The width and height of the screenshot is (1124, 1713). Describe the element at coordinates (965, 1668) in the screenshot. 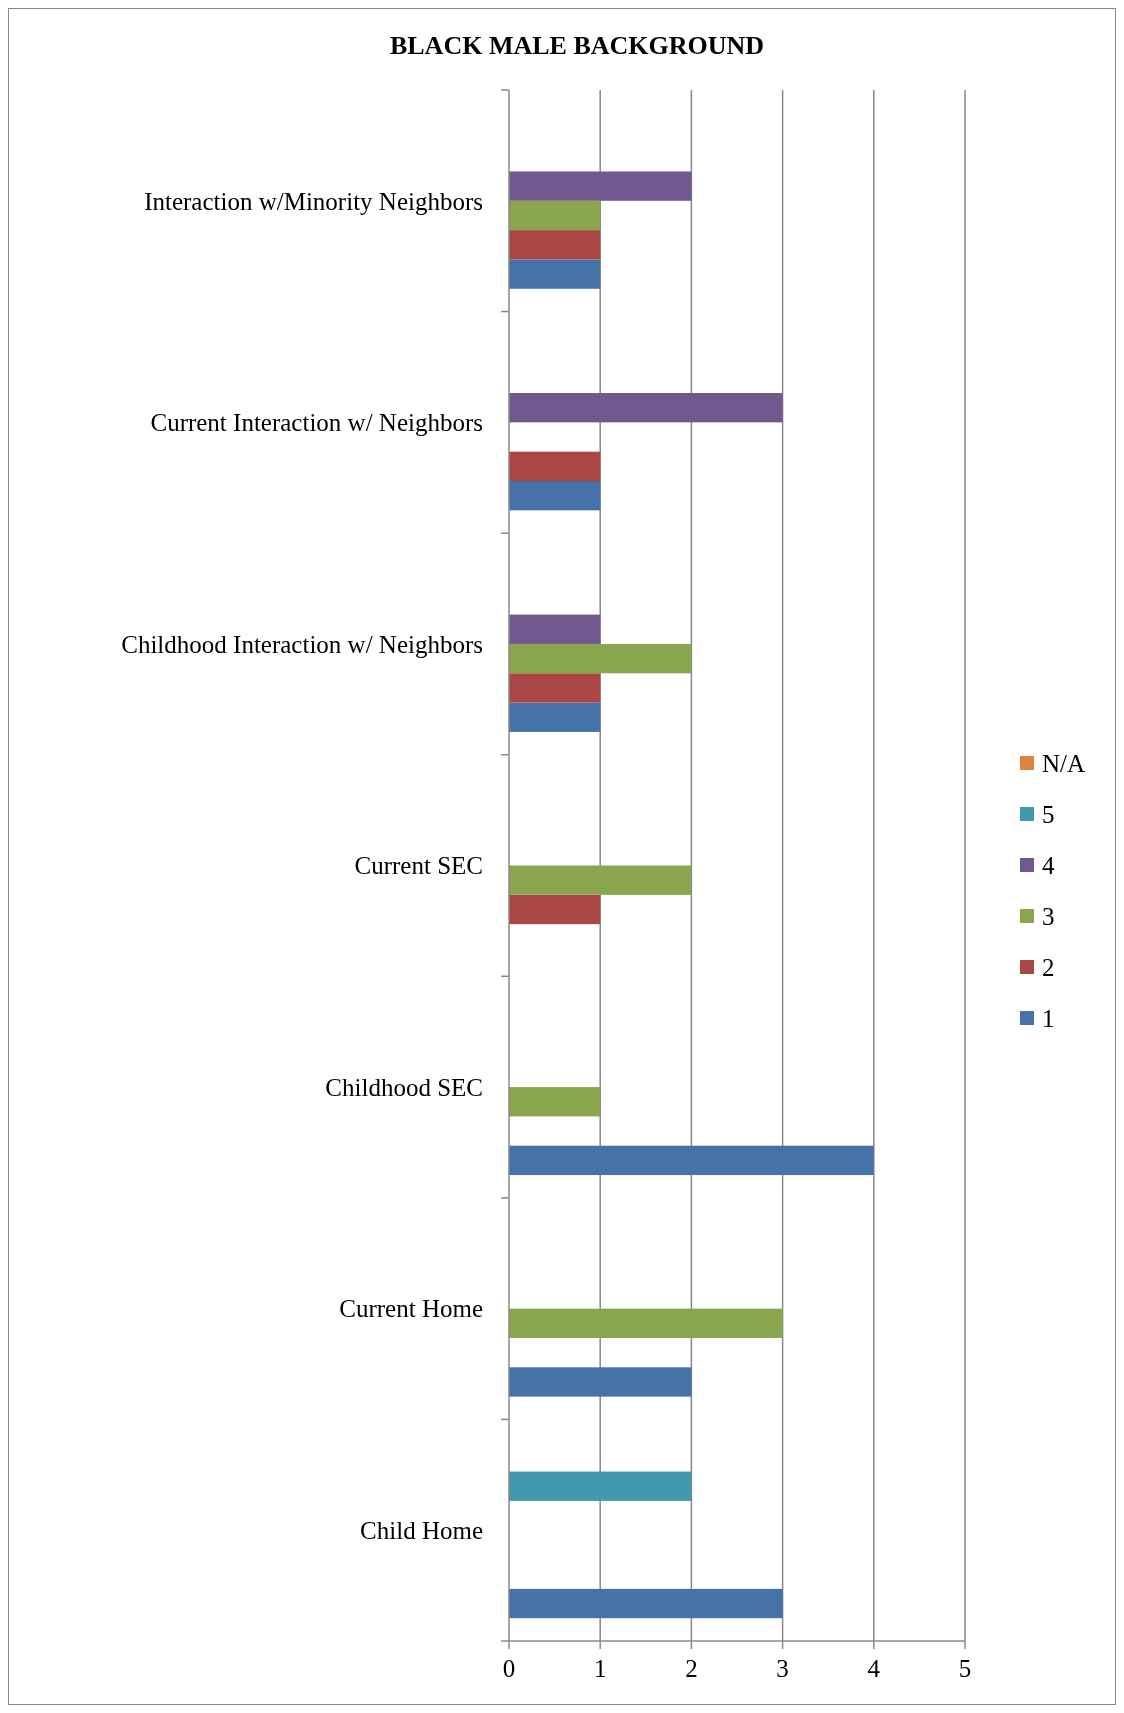

I see `x-tick-label: 5` at that location.